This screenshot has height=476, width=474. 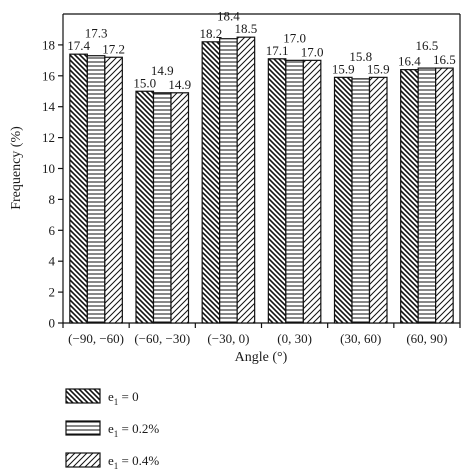 I want to click on bar-value-label: 17.2, so click(x=113, y=48).